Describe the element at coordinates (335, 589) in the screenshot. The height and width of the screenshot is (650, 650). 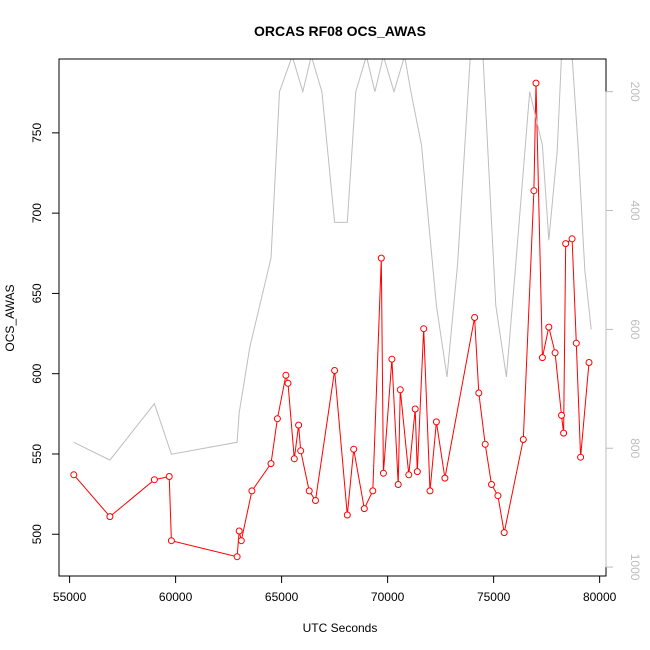
I see `x-axis: 55000 60000 65000 70000 75000 80000` at that location.